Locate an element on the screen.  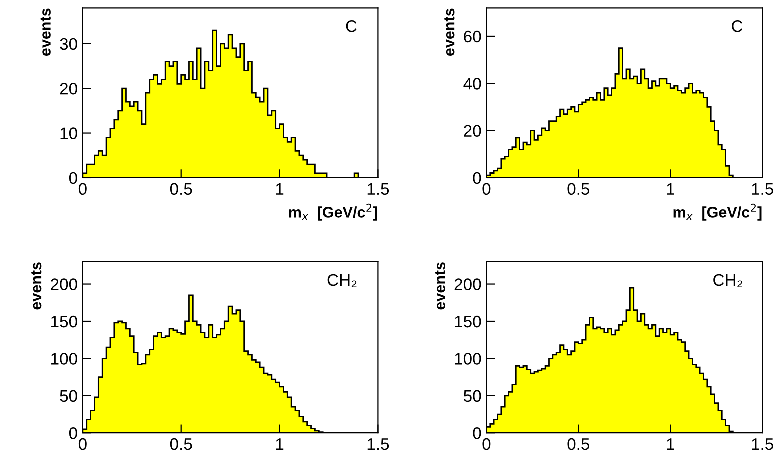
y-tick-label: 10 is located at coordinates (69, 134).